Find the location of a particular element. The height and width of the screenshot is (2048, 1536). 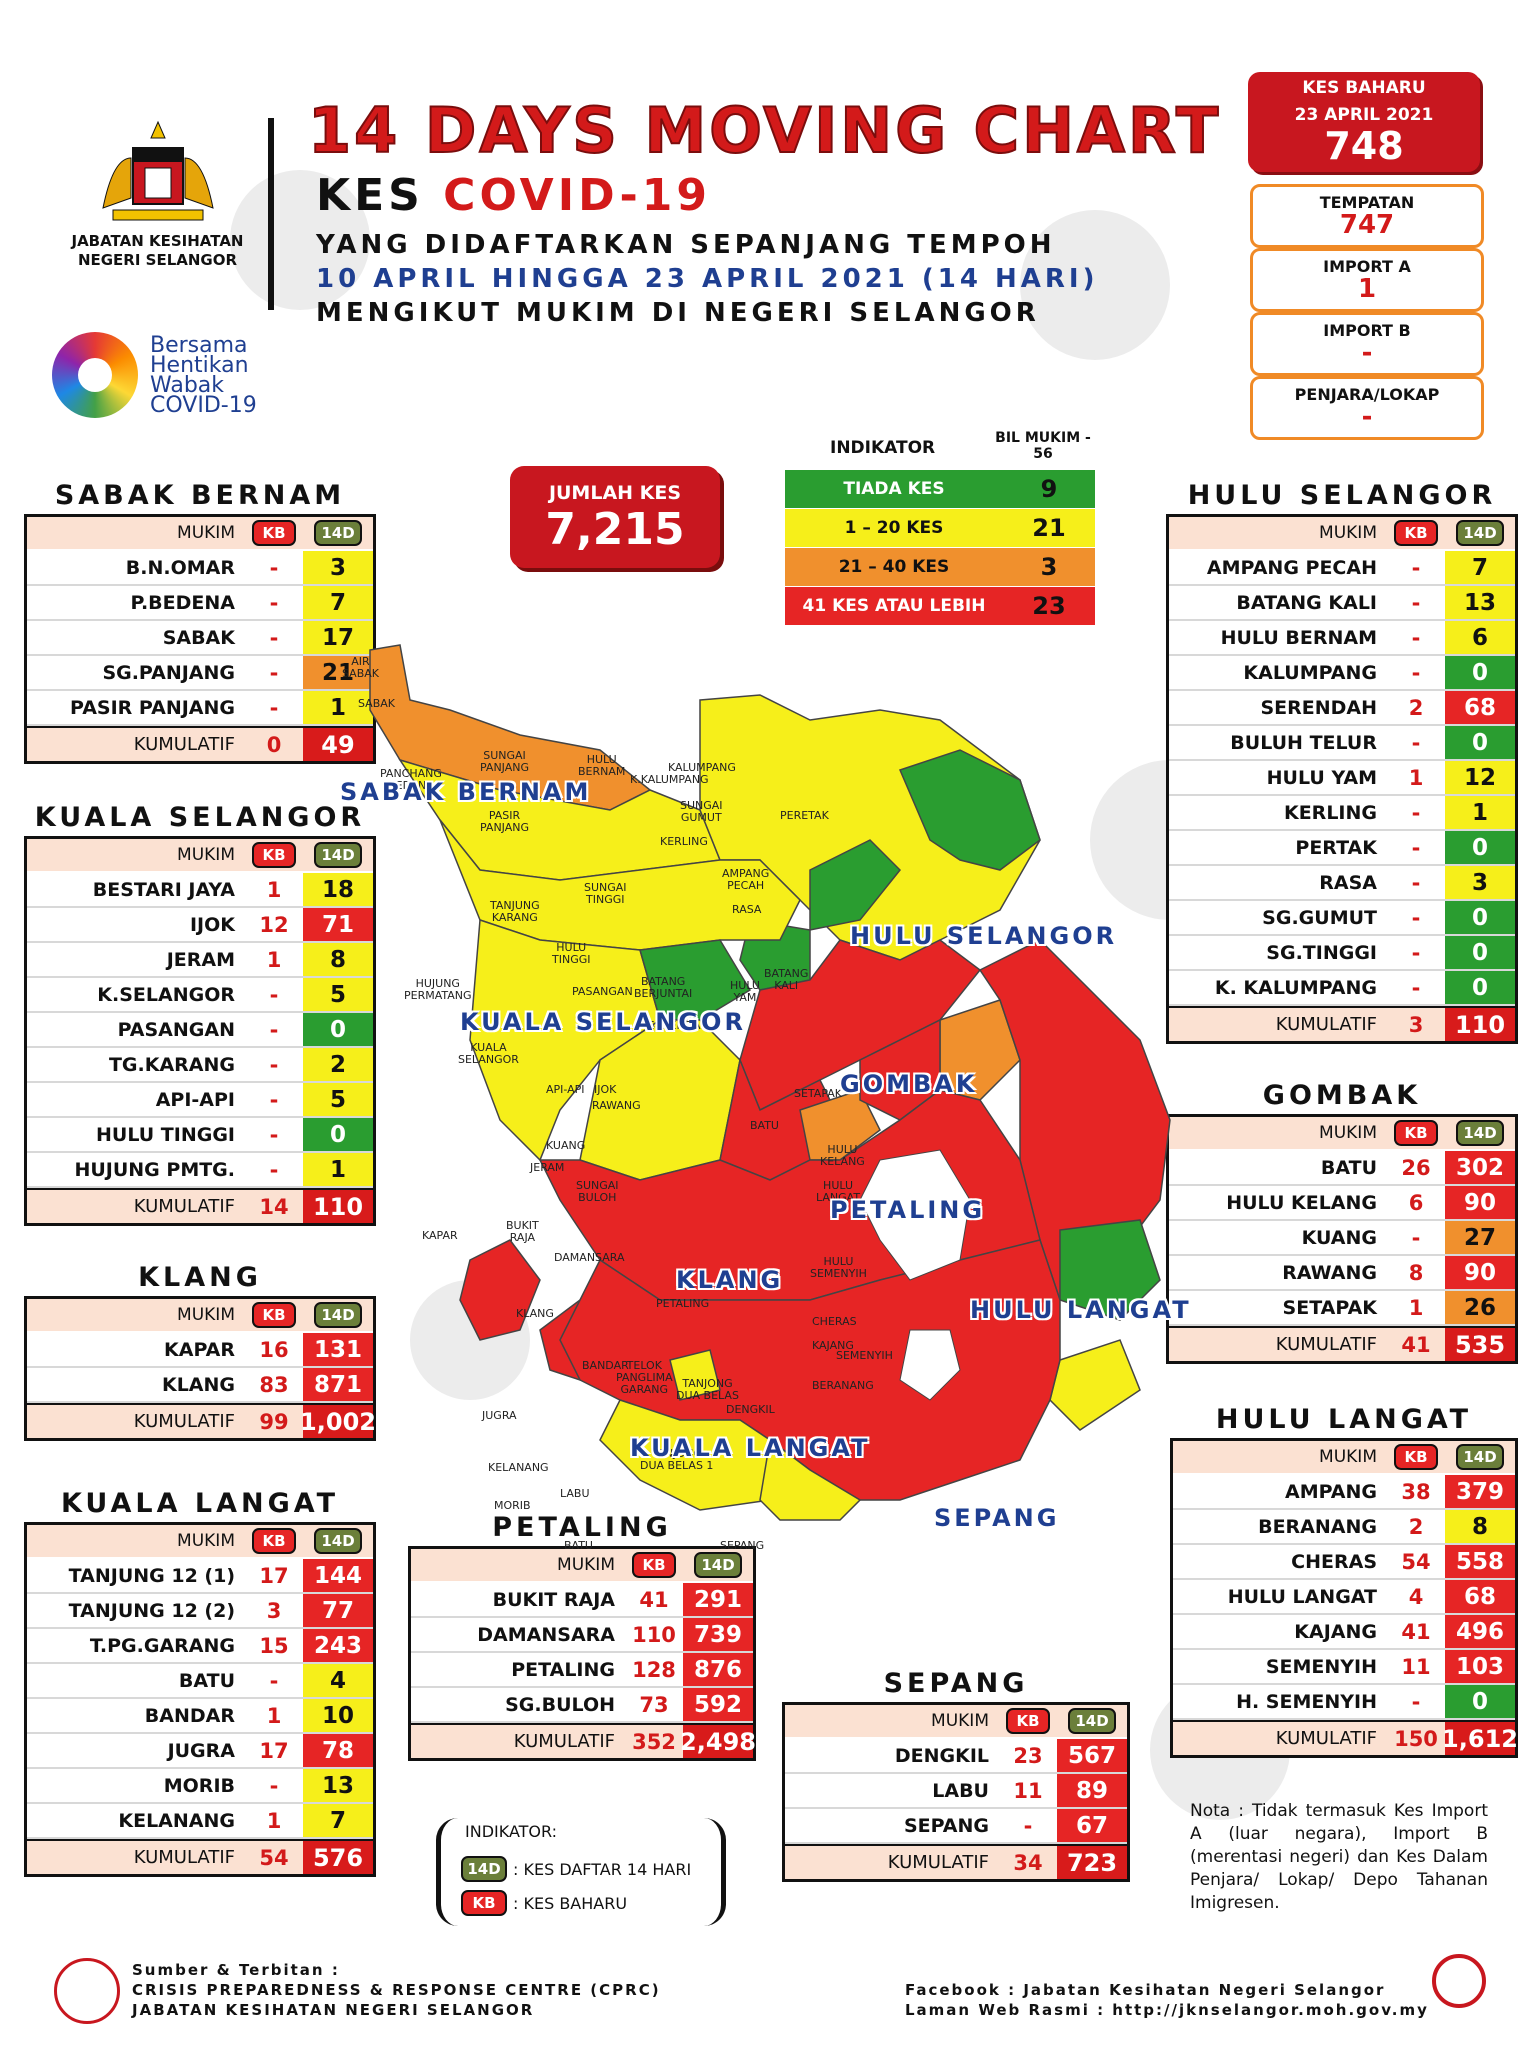

cumulative-kb: 3 is located at coordinates (1416, 1024).